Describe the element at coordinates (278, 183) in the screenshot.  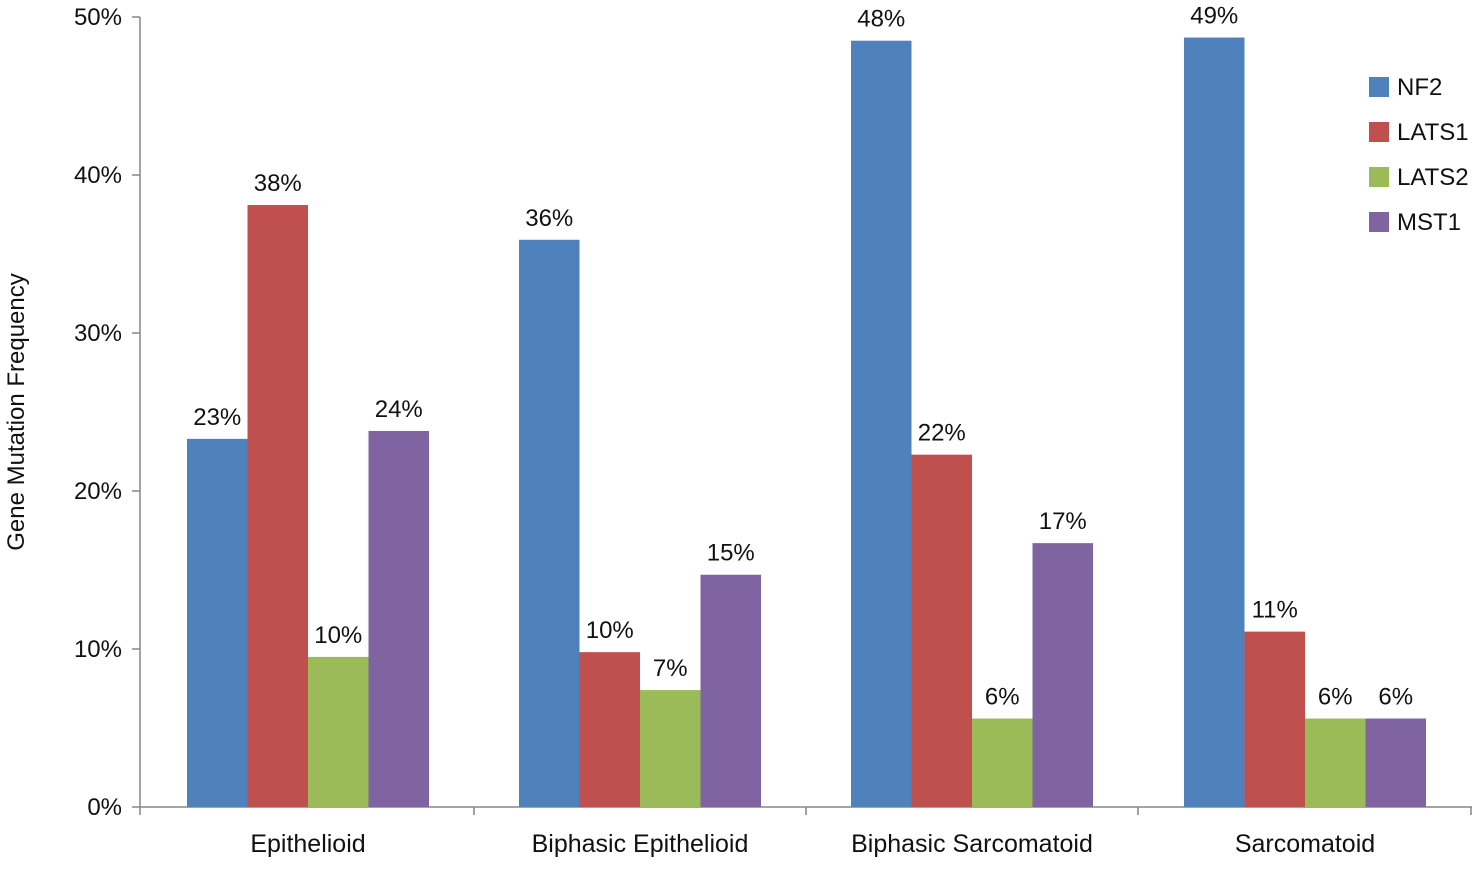
I see `data-label-lats1-epithelioid: 38%` at that location.